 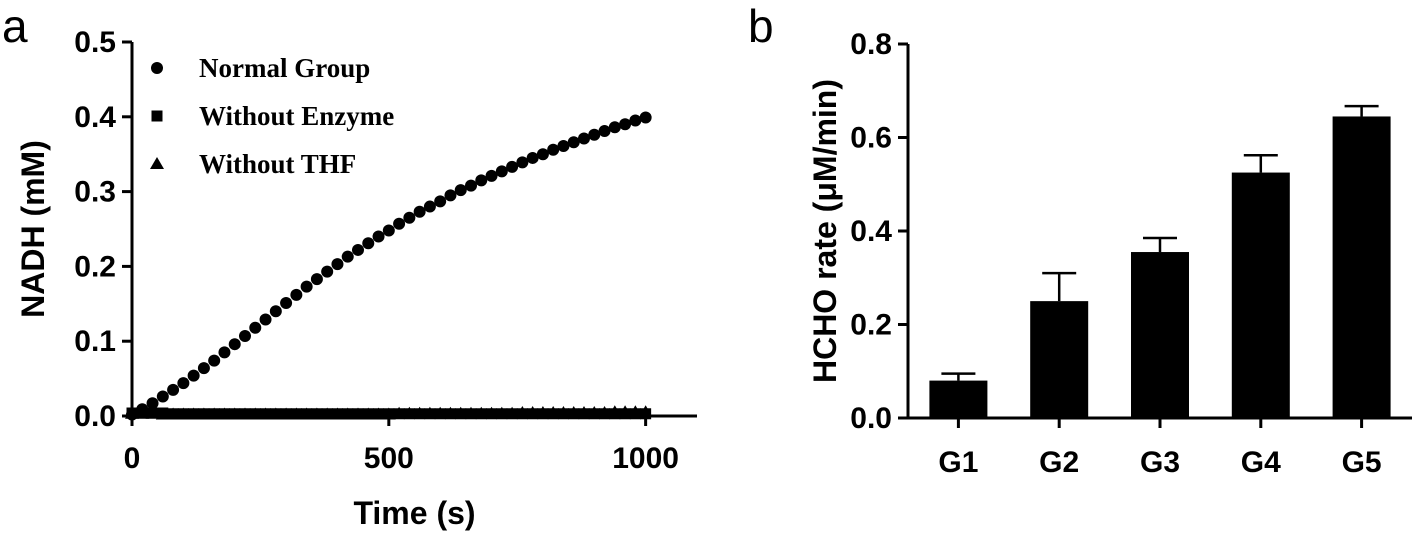 What do you see at coordinates (15, 26) in the screenshot?
I see `panel-letter-a: a` at bounding box center [15, 26].